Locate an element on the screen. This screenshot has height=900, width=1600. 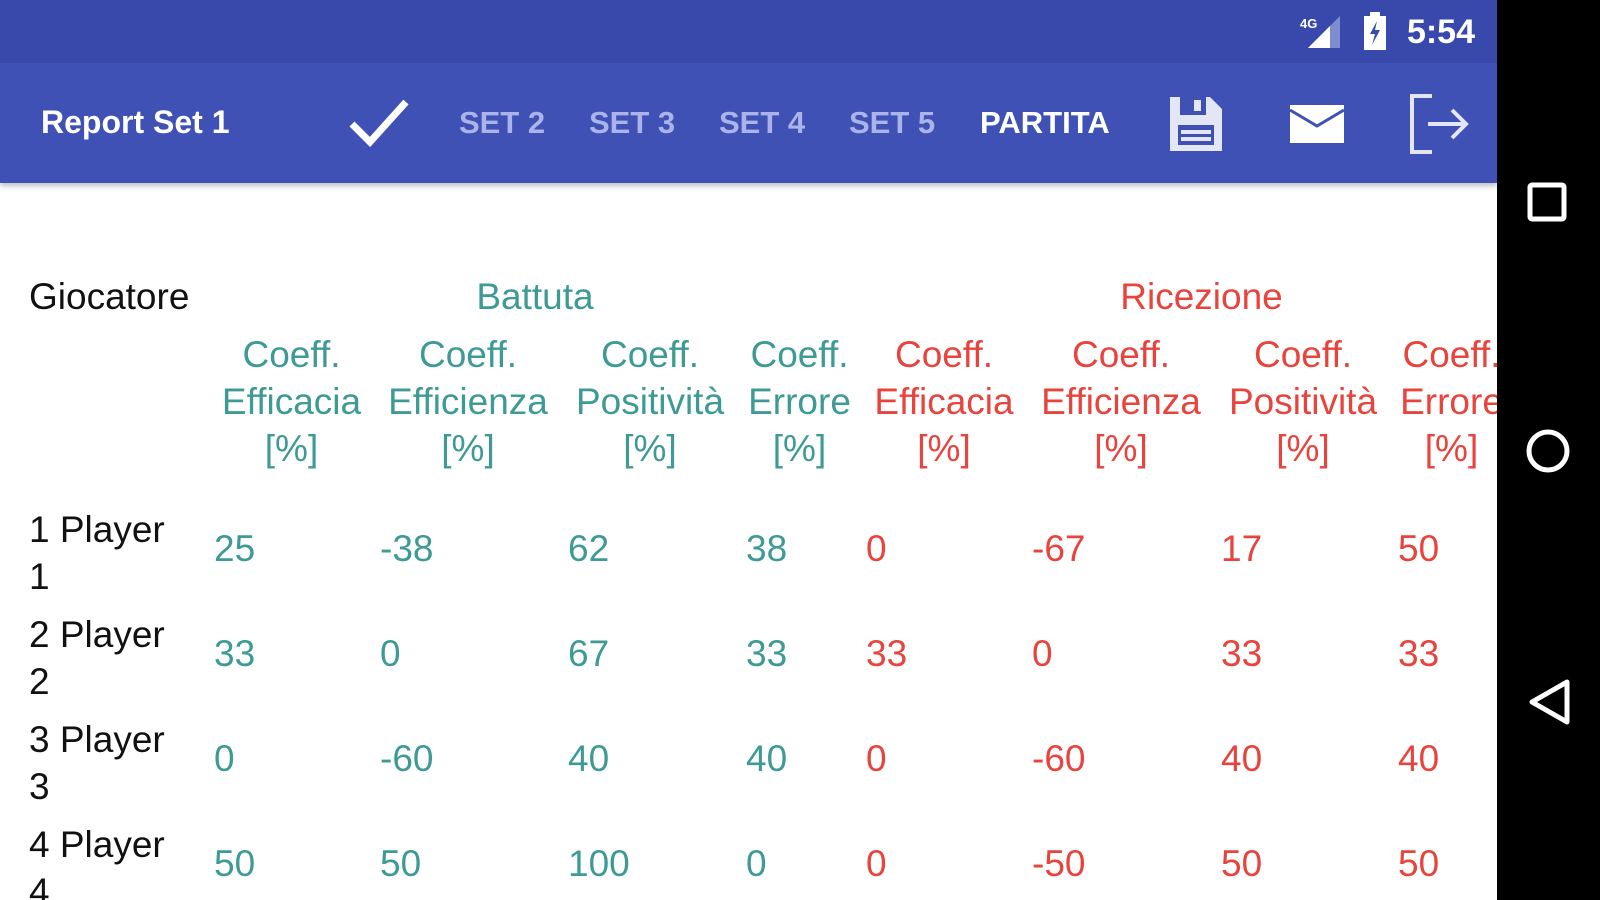
table-cell: -67 is located at coordinates (1059, 548).